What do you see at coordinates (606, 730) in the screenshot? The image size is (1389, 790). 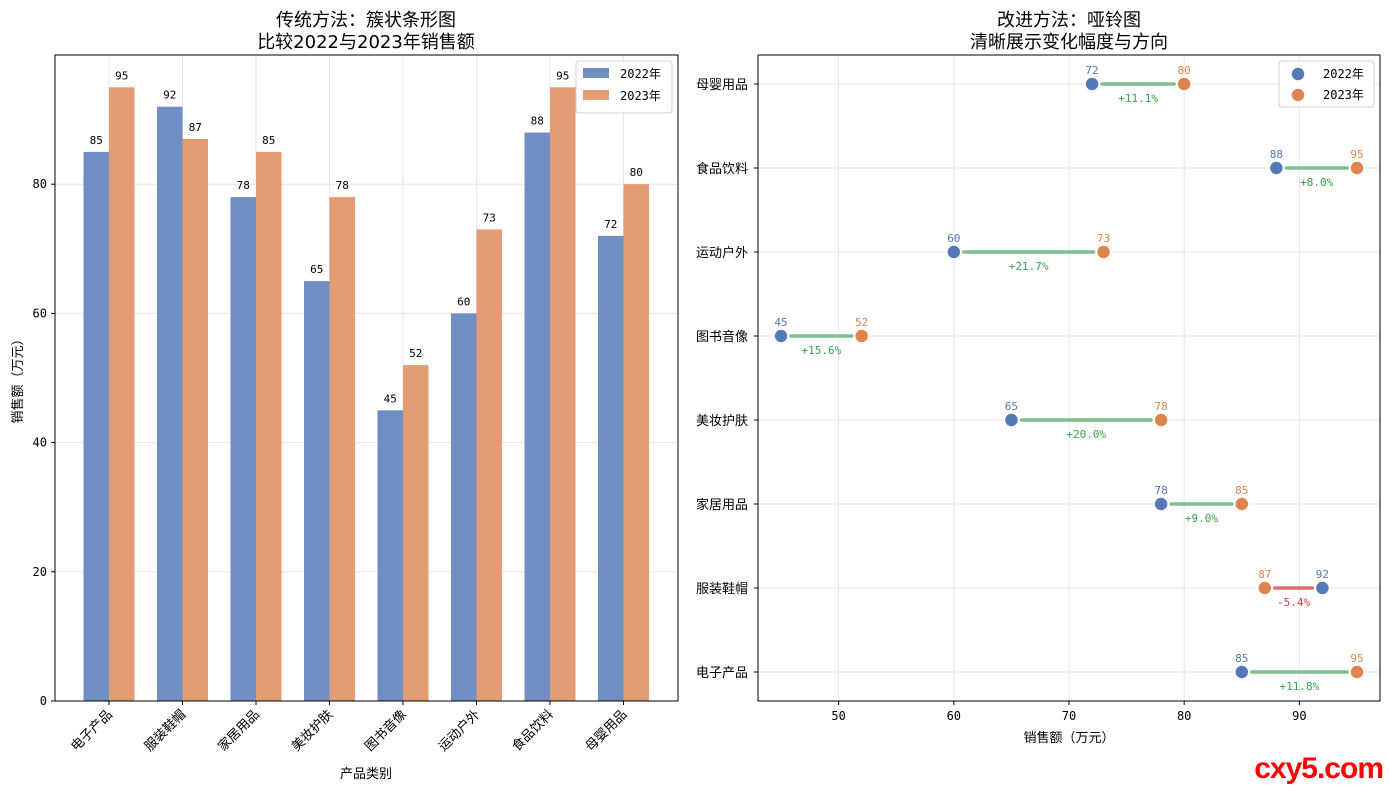 I see `bar-category-label: 母婴用品` at bounding box center [606, 730].